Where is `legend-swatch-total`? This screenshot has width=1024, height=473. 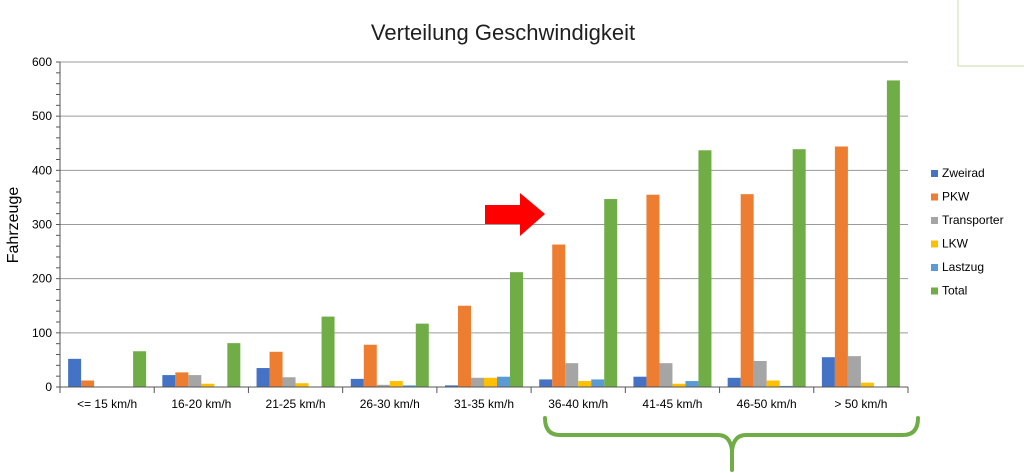 legend-swatch-total is located at coordinates (934, 291).